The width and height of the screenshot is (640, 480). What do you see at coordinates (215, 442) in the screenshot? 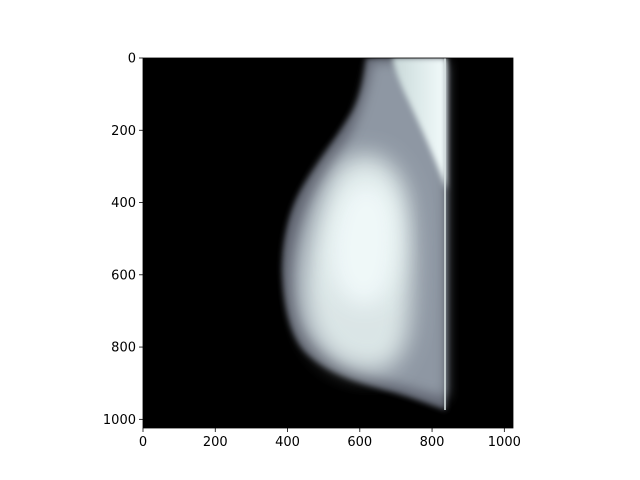
I see `x-tick-label: 200` at bounding box center [215, 442].